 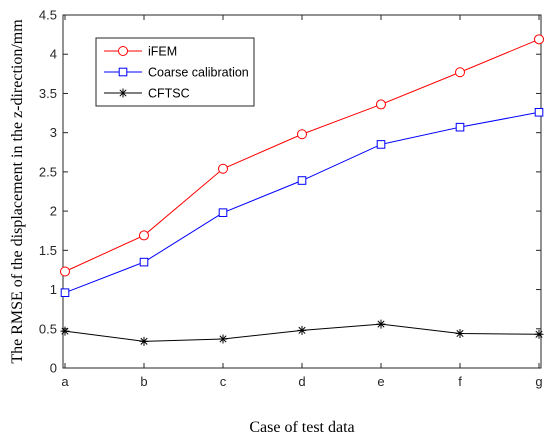 What do you see at coordinates (53, 54) in the screenshot?
I see `y-tick-label: 4` at bounding box center [53, 54].